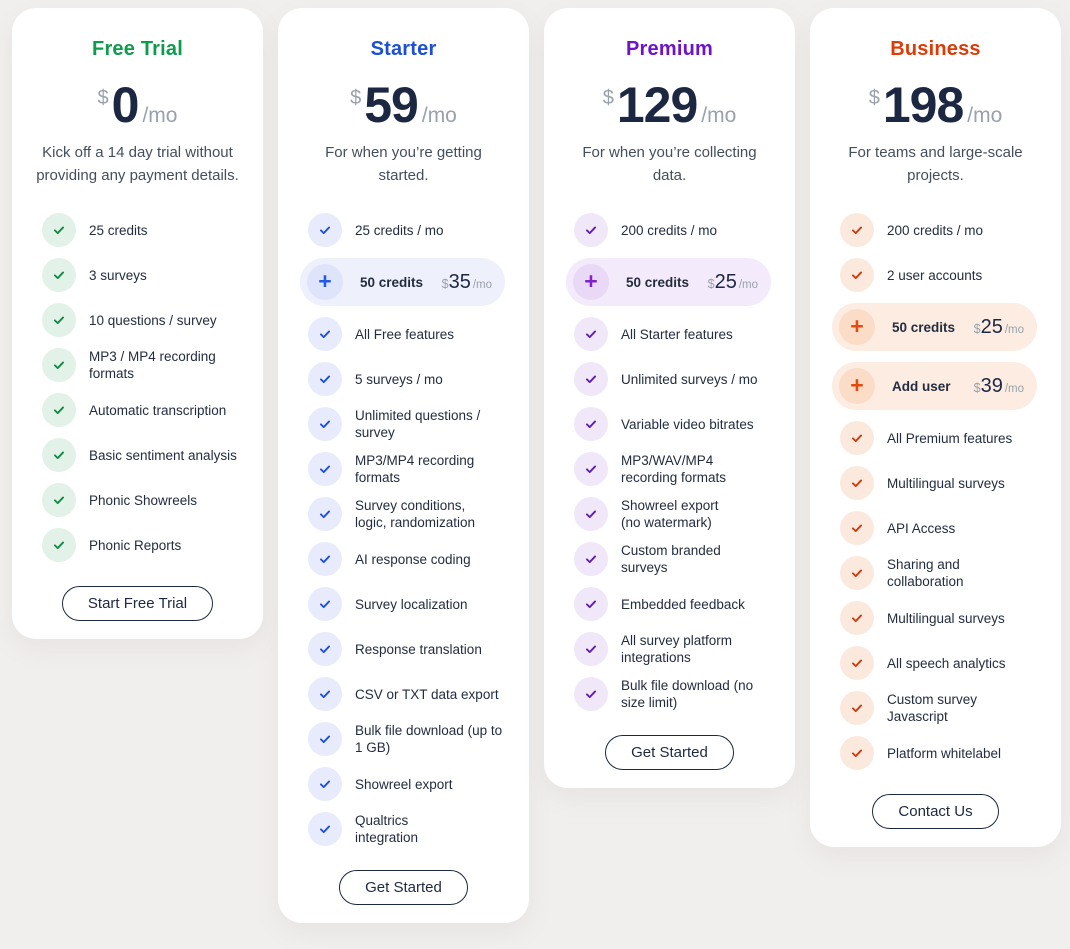 The image size is (1070, 949). I want to click on feature-label: MP3/WAV/MP4 recording formats, so click(674, 469).